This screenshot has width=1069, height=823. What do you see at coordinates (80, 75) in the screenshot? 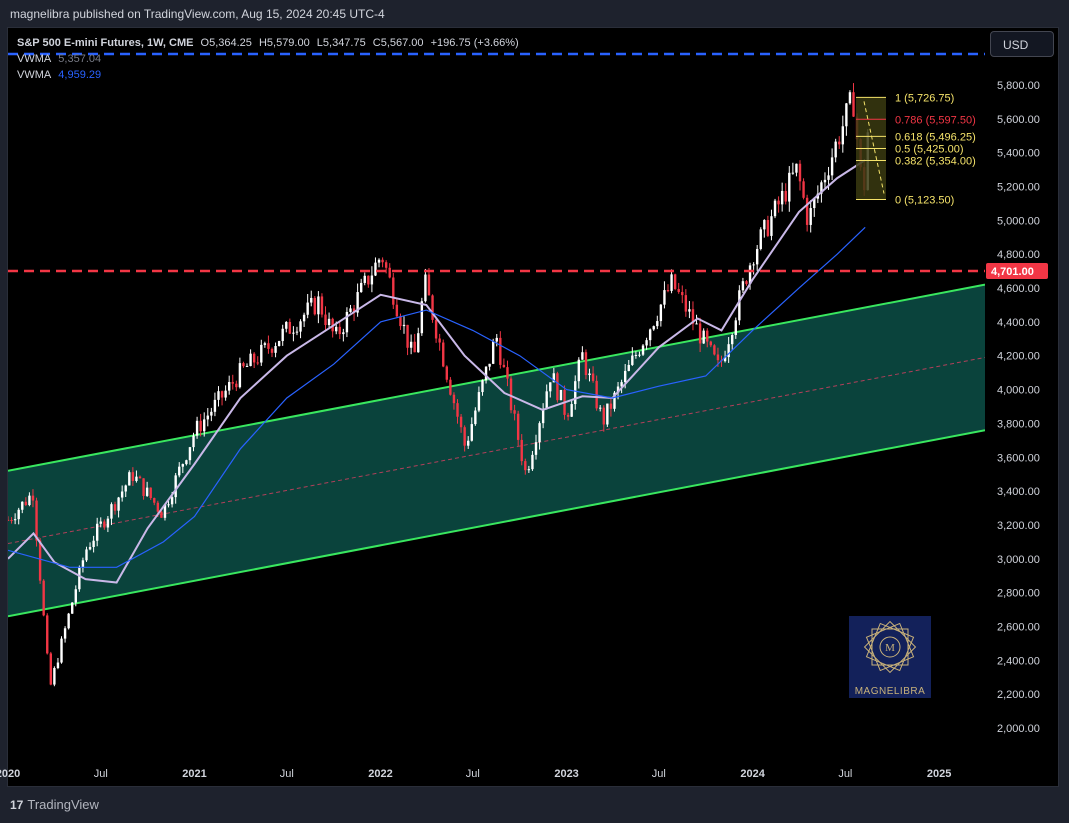
I see `vwma-slow-value: 4,959.29` at bounding box center [80, 75].